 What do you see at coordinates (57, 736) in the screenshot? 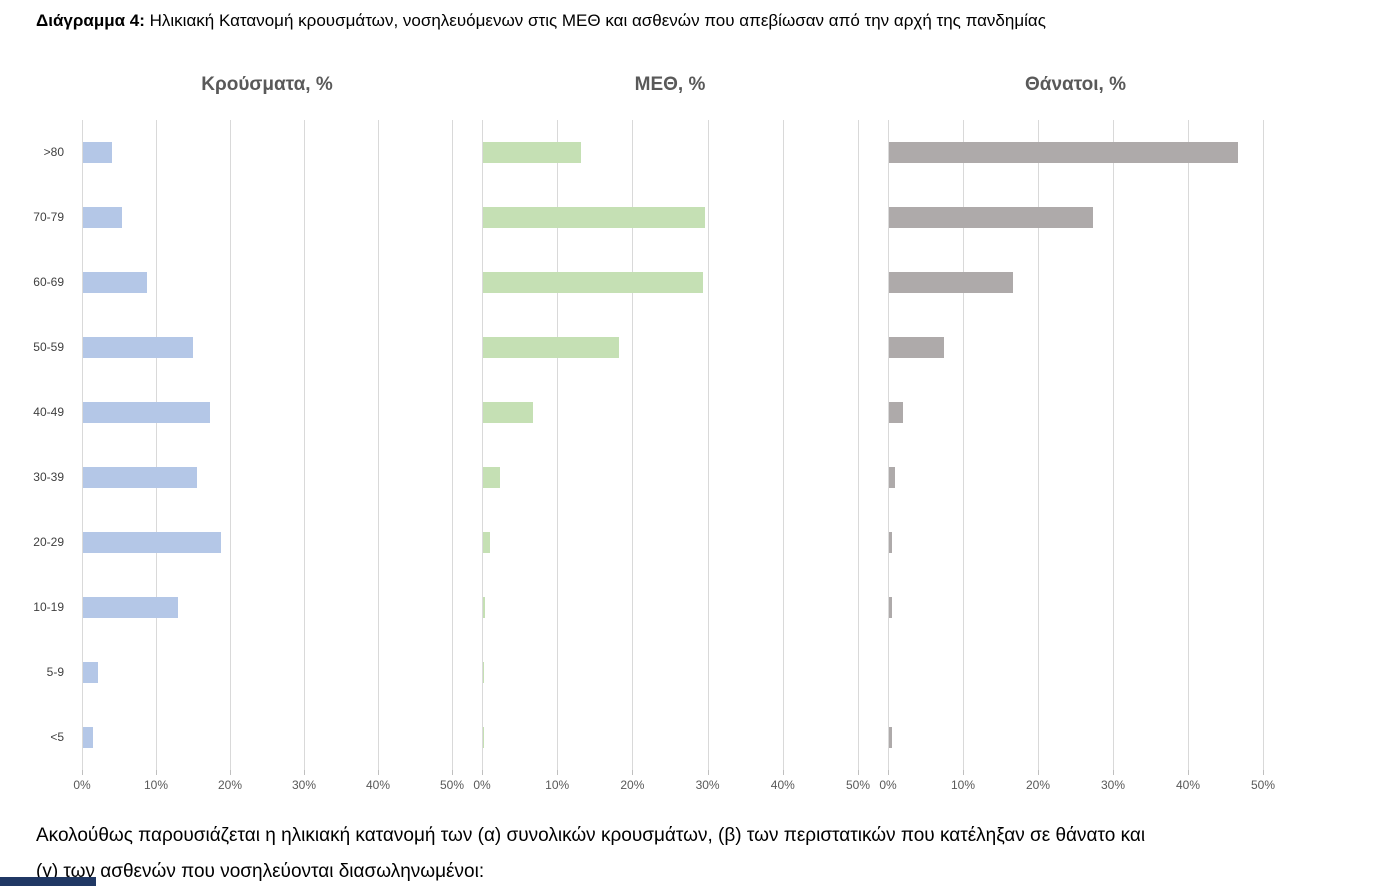
I see `category-label: <5` at bounding box center [57, 736].